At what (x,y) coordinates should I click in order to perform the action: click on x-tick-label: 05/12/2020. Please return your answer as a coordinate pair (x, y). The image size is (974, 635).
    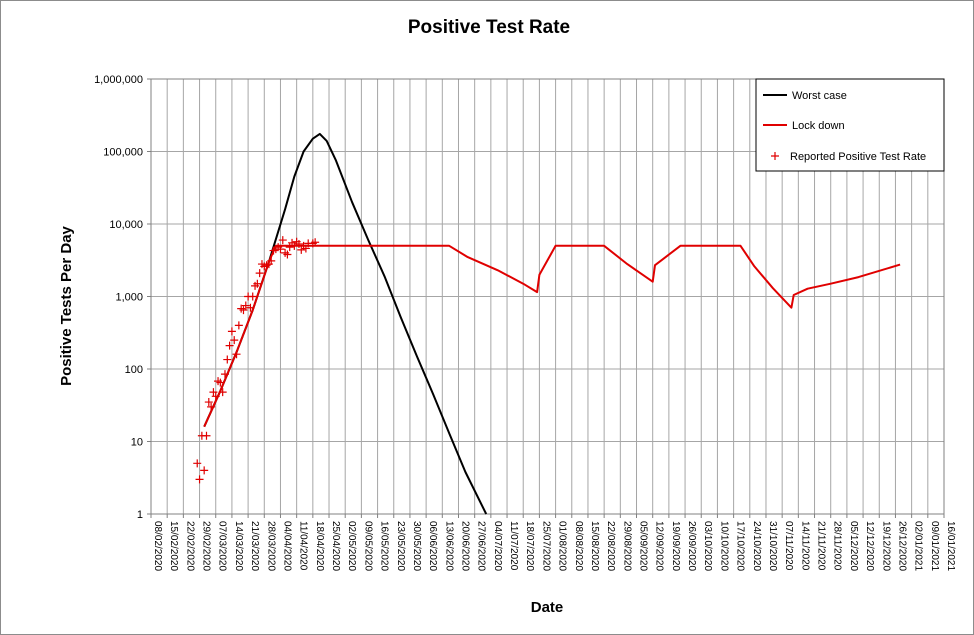
    Looking at the image, I should click on (853, 546).